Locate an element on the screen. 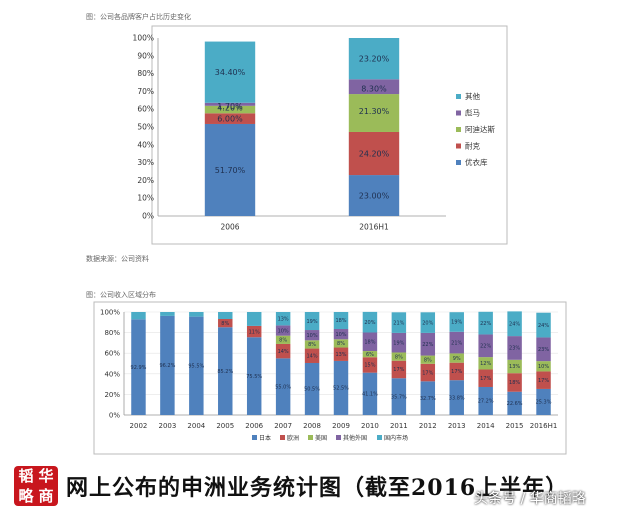 Image resolution: width=640 pixels, height=512 pixels. chart2-xtick-label: 2003 is located at coordinates (167, 426).